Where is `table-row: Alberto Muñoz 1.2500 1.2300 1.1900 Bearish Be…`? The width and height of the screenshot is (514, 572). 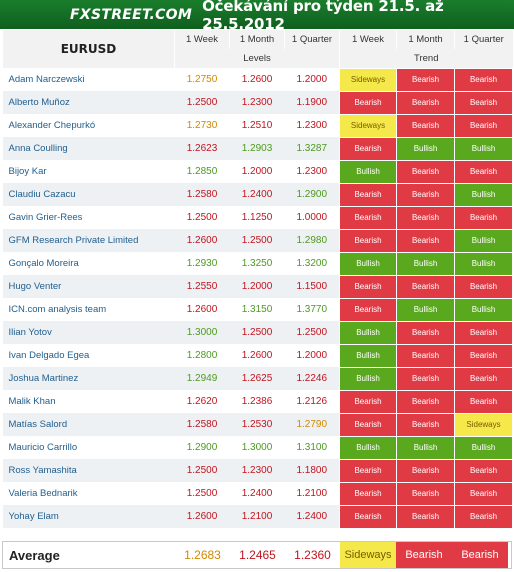
table-row: Alberto Muñoz 1.2500 1.2300 1.1900 Bearish Be… is located at coordinates (257, 102).